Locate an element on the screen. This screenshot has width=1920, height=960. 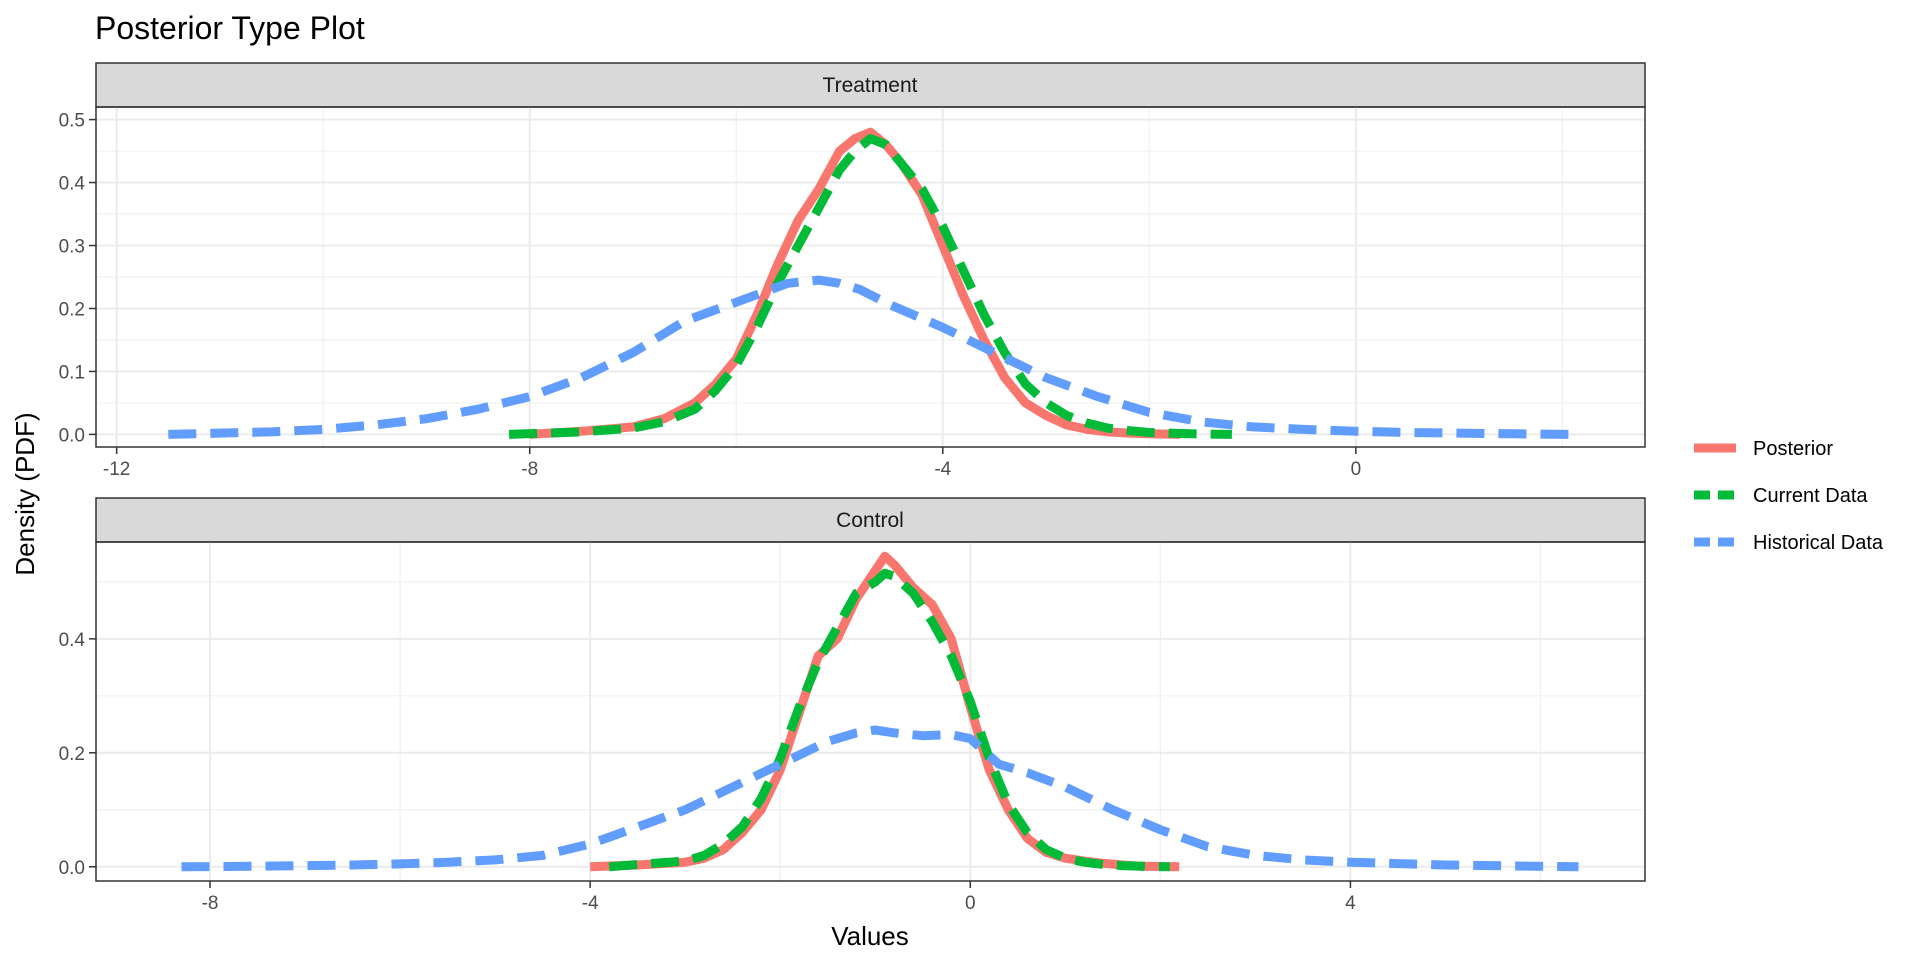
treatment-series-current-data is located at coordinates (870, 286).